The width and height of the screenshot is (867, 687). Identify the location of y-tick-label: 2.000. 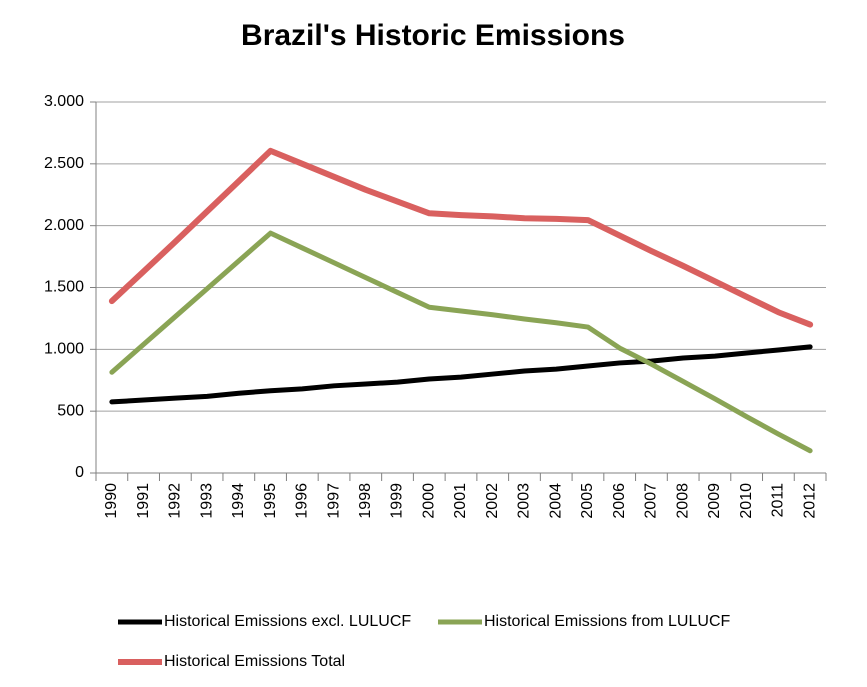
(64, 225).